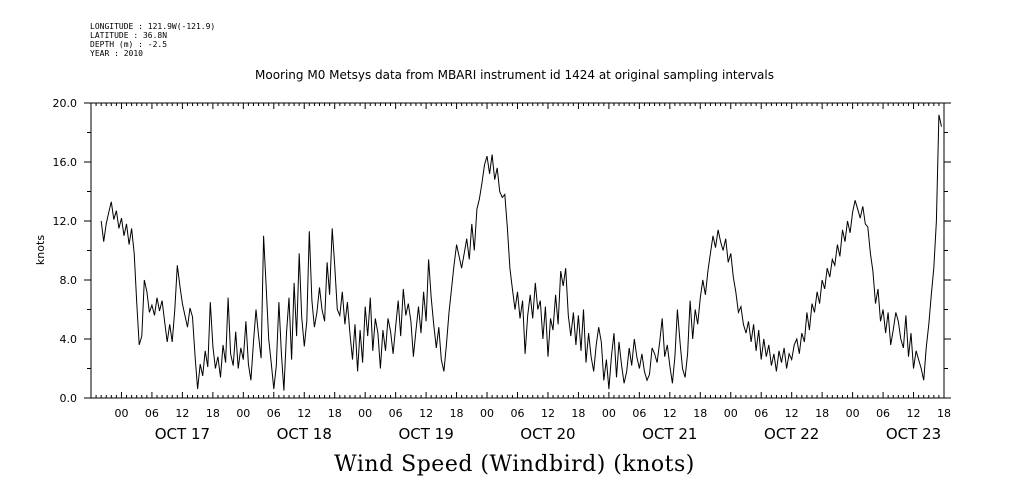 The image size is (1009, 504). What do you see at coordinates (69, 280) in the screenshot?
I see `y-tick-label: 8.0` at bounding box center [69, 280].